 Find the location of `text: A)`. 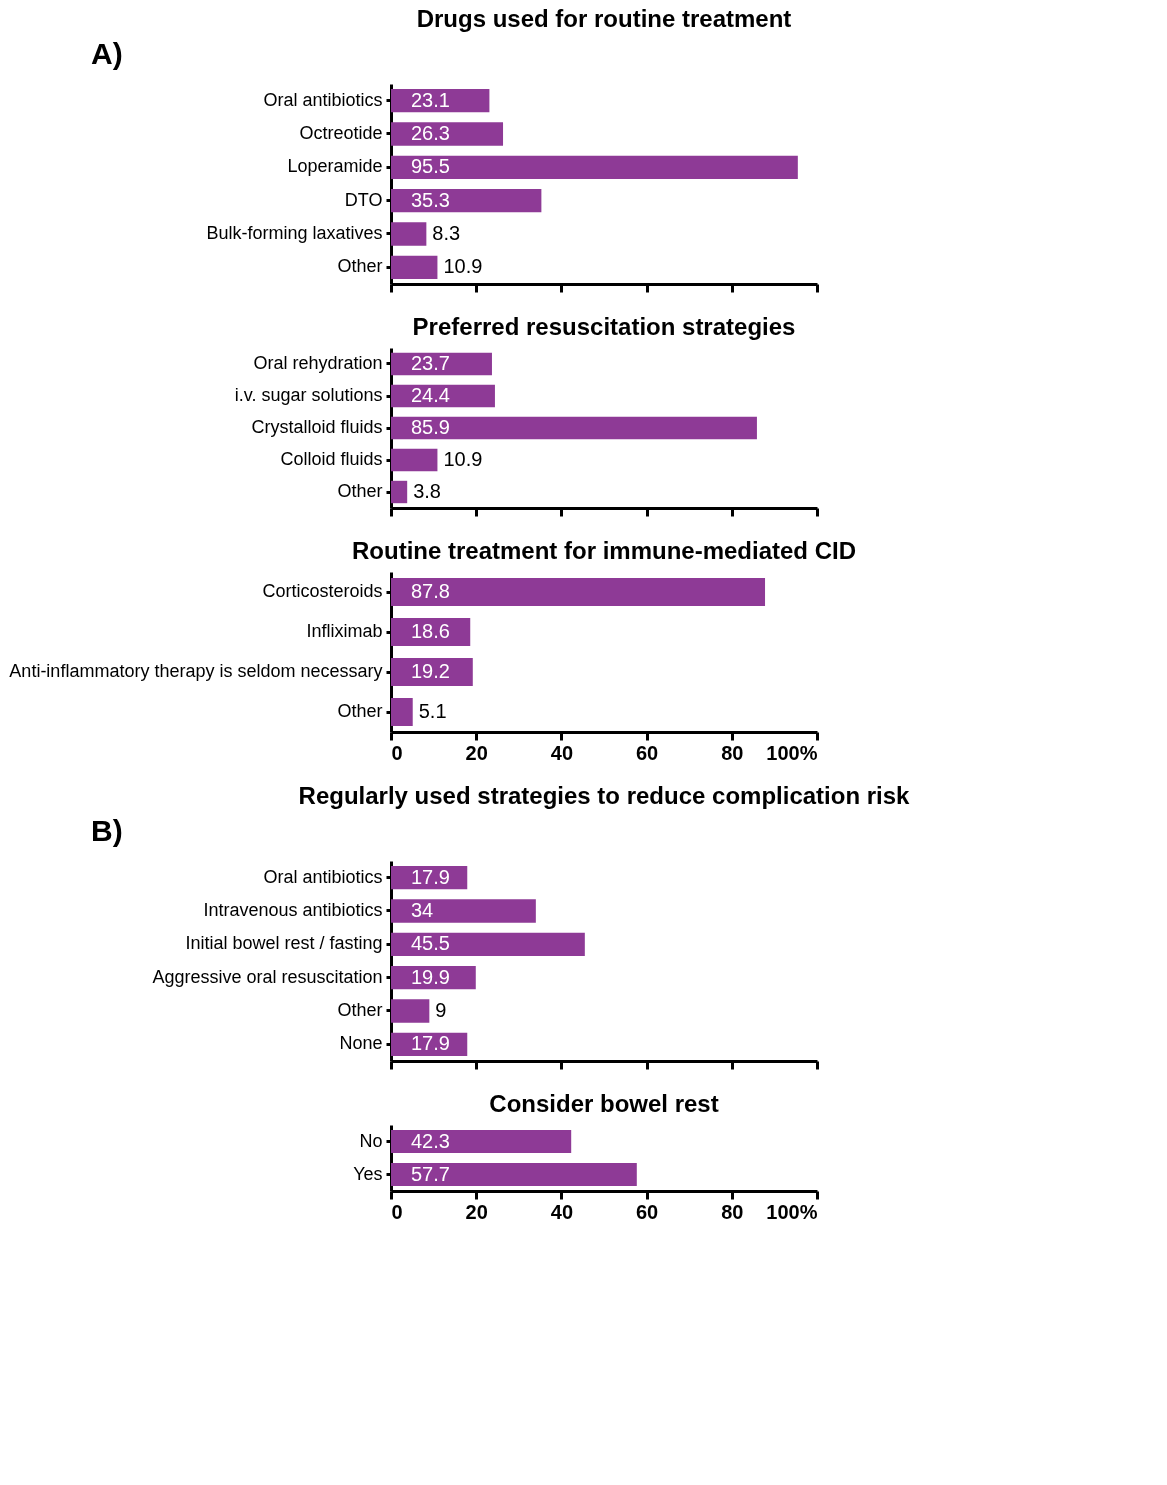

text: A) is located at coordinates (107, 53).